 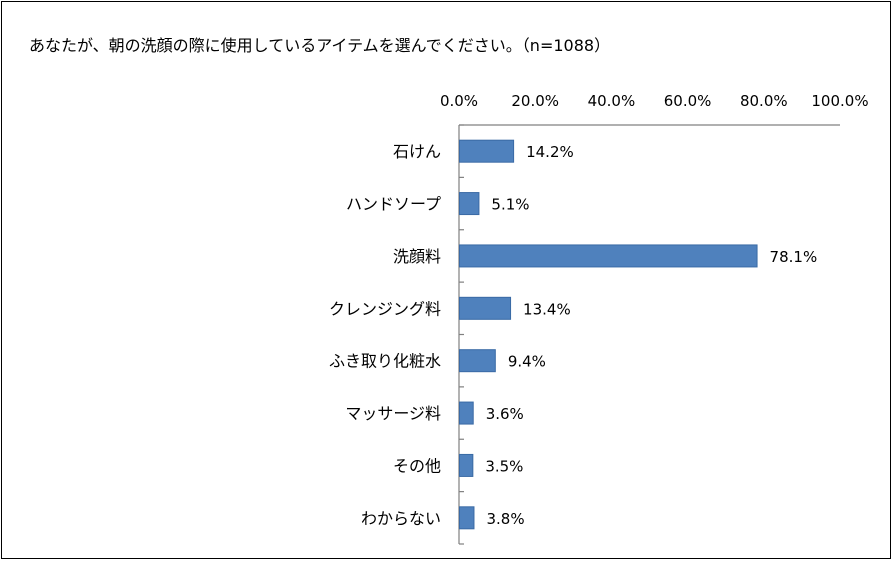 What do you see at coordinates (654, 101) in the screenshot?
I see `x-tick-labels: 0.0% 20.0% 40.0% 60.0% 80.0% 100.0%` at bounding box center [654, 101].